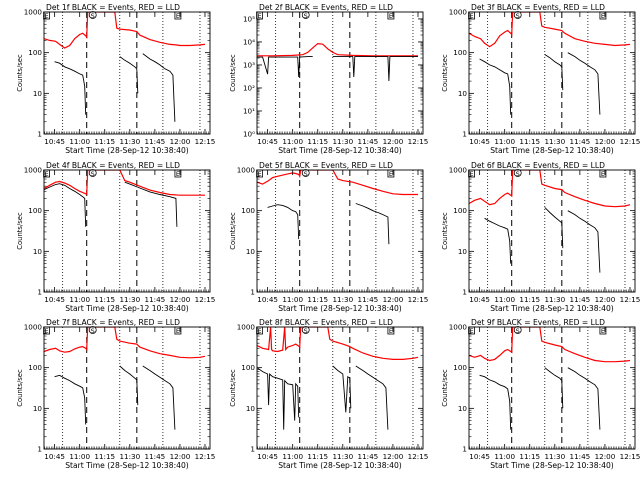  I want to click on y-tick-label: 10⁴, so click(249, 41).